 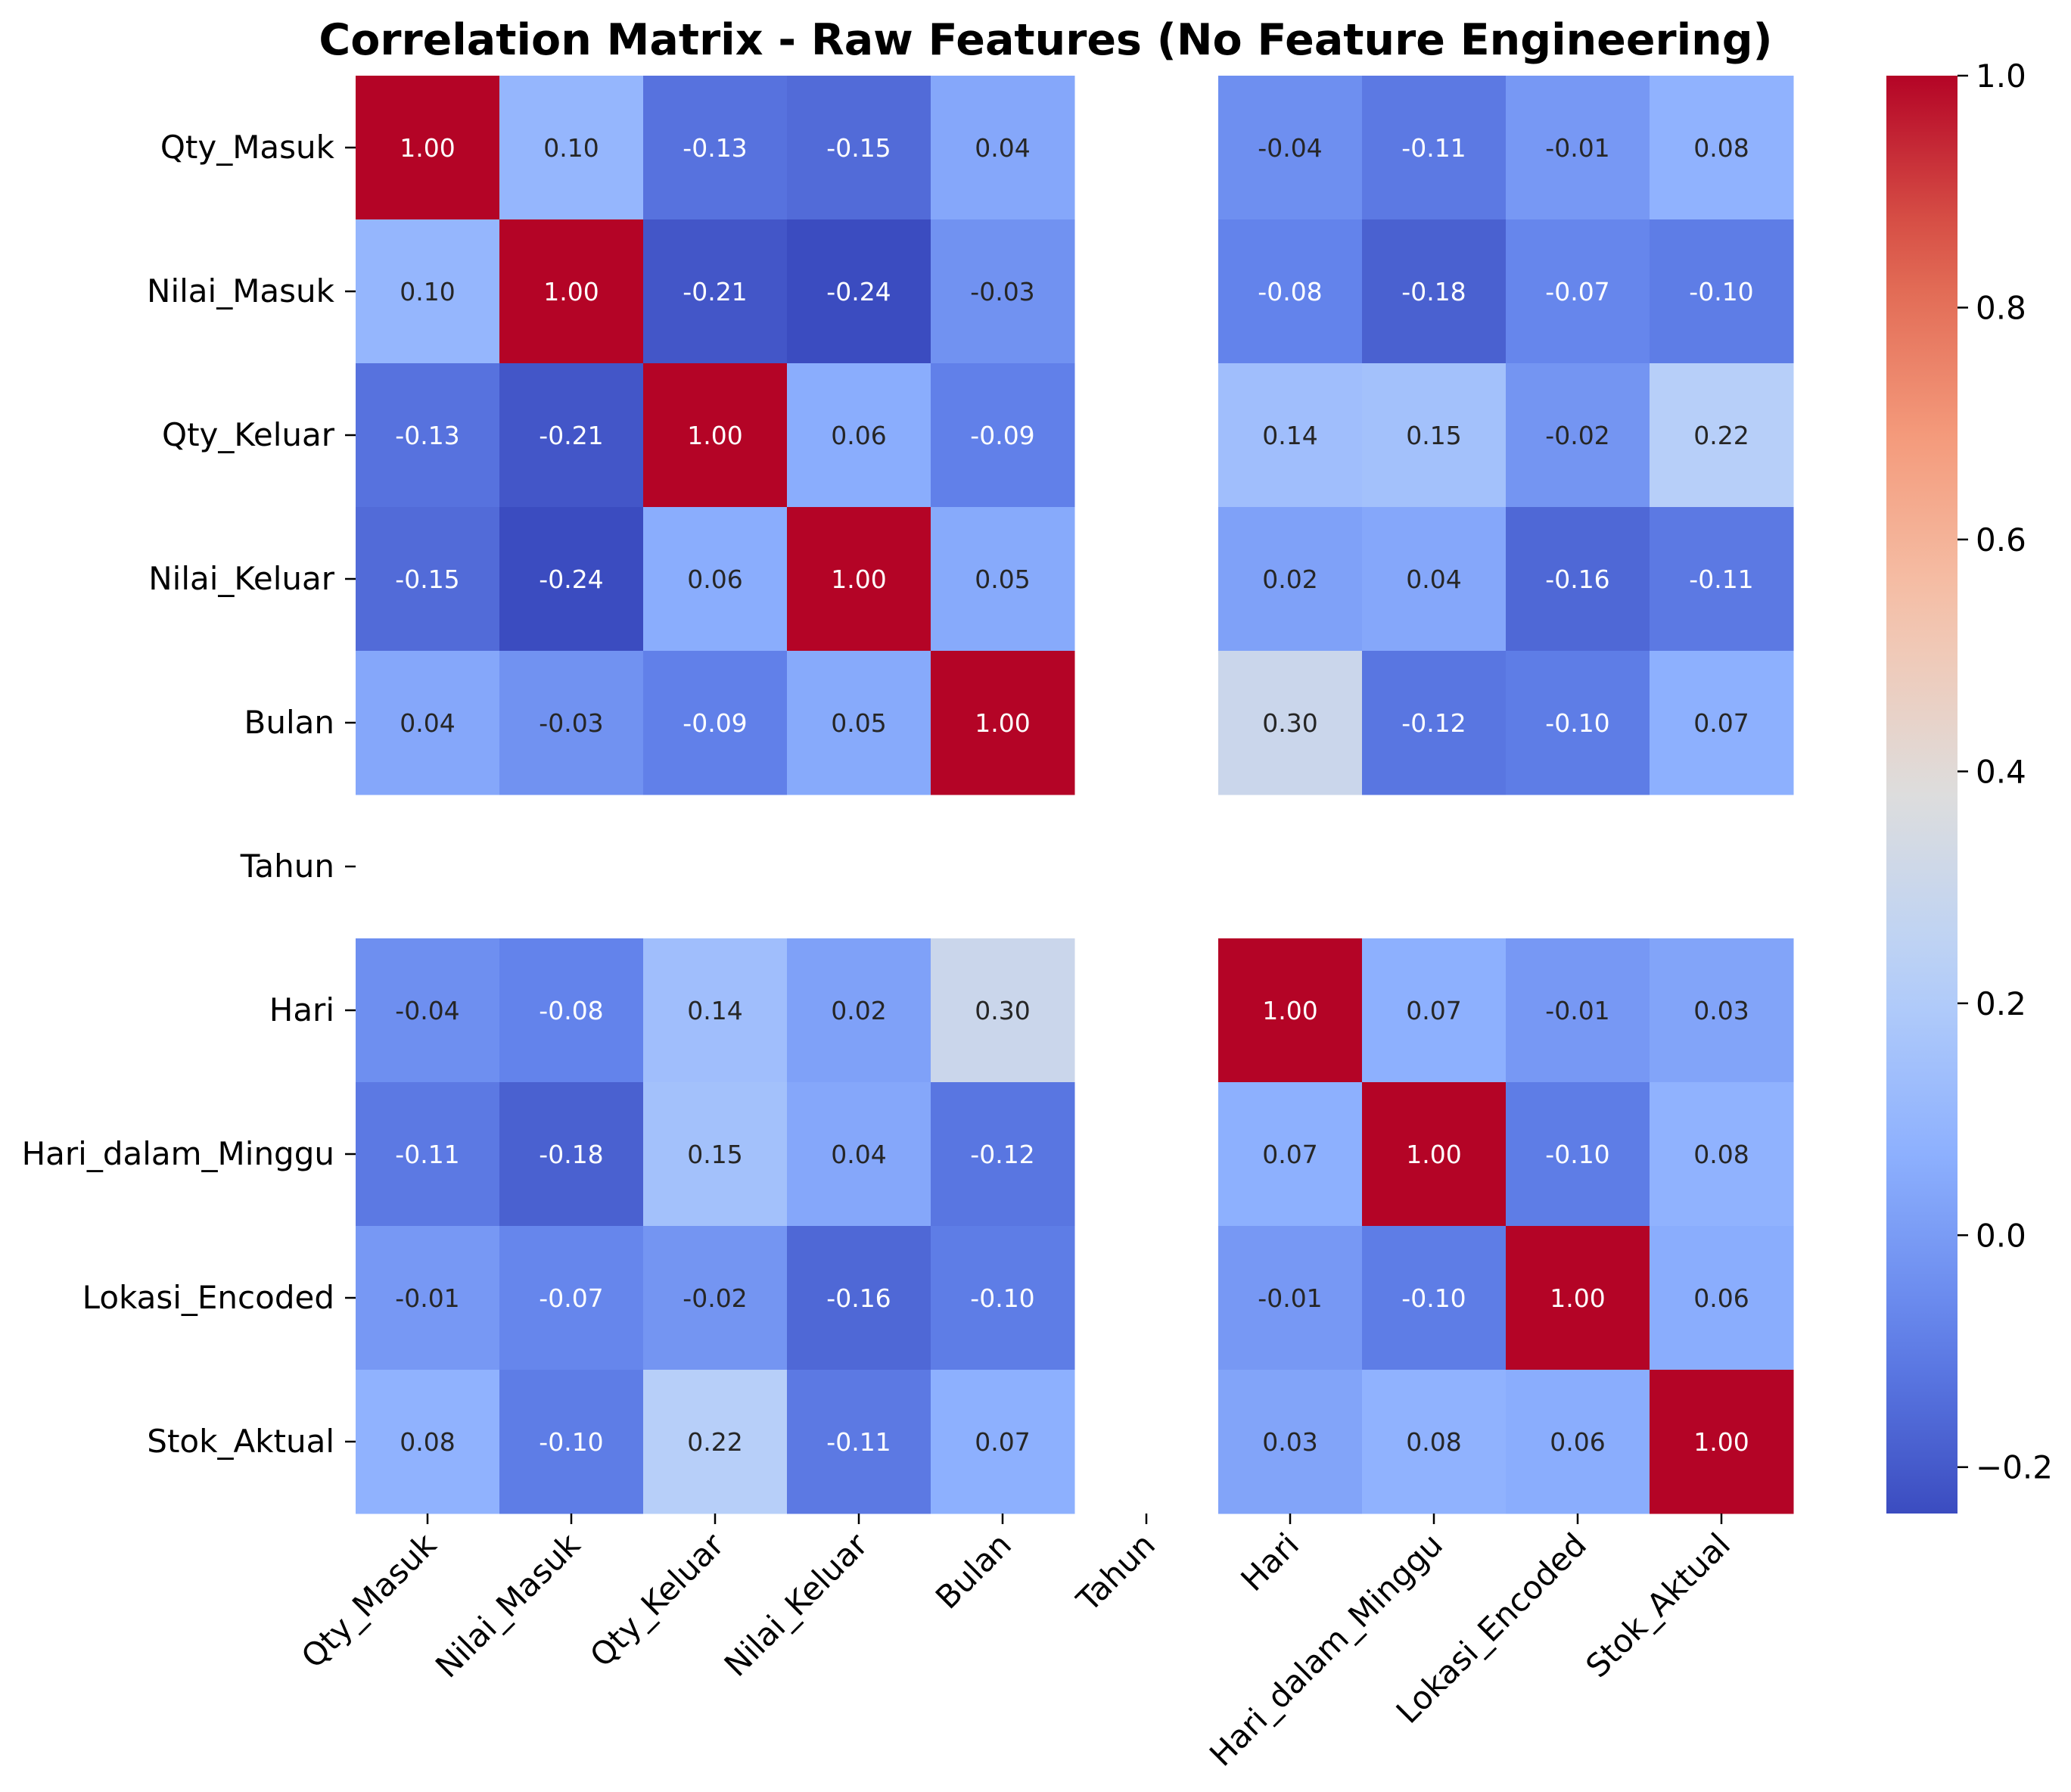 I want to click on cell-value-label: 0.03, so click(x=1721, y=1010).